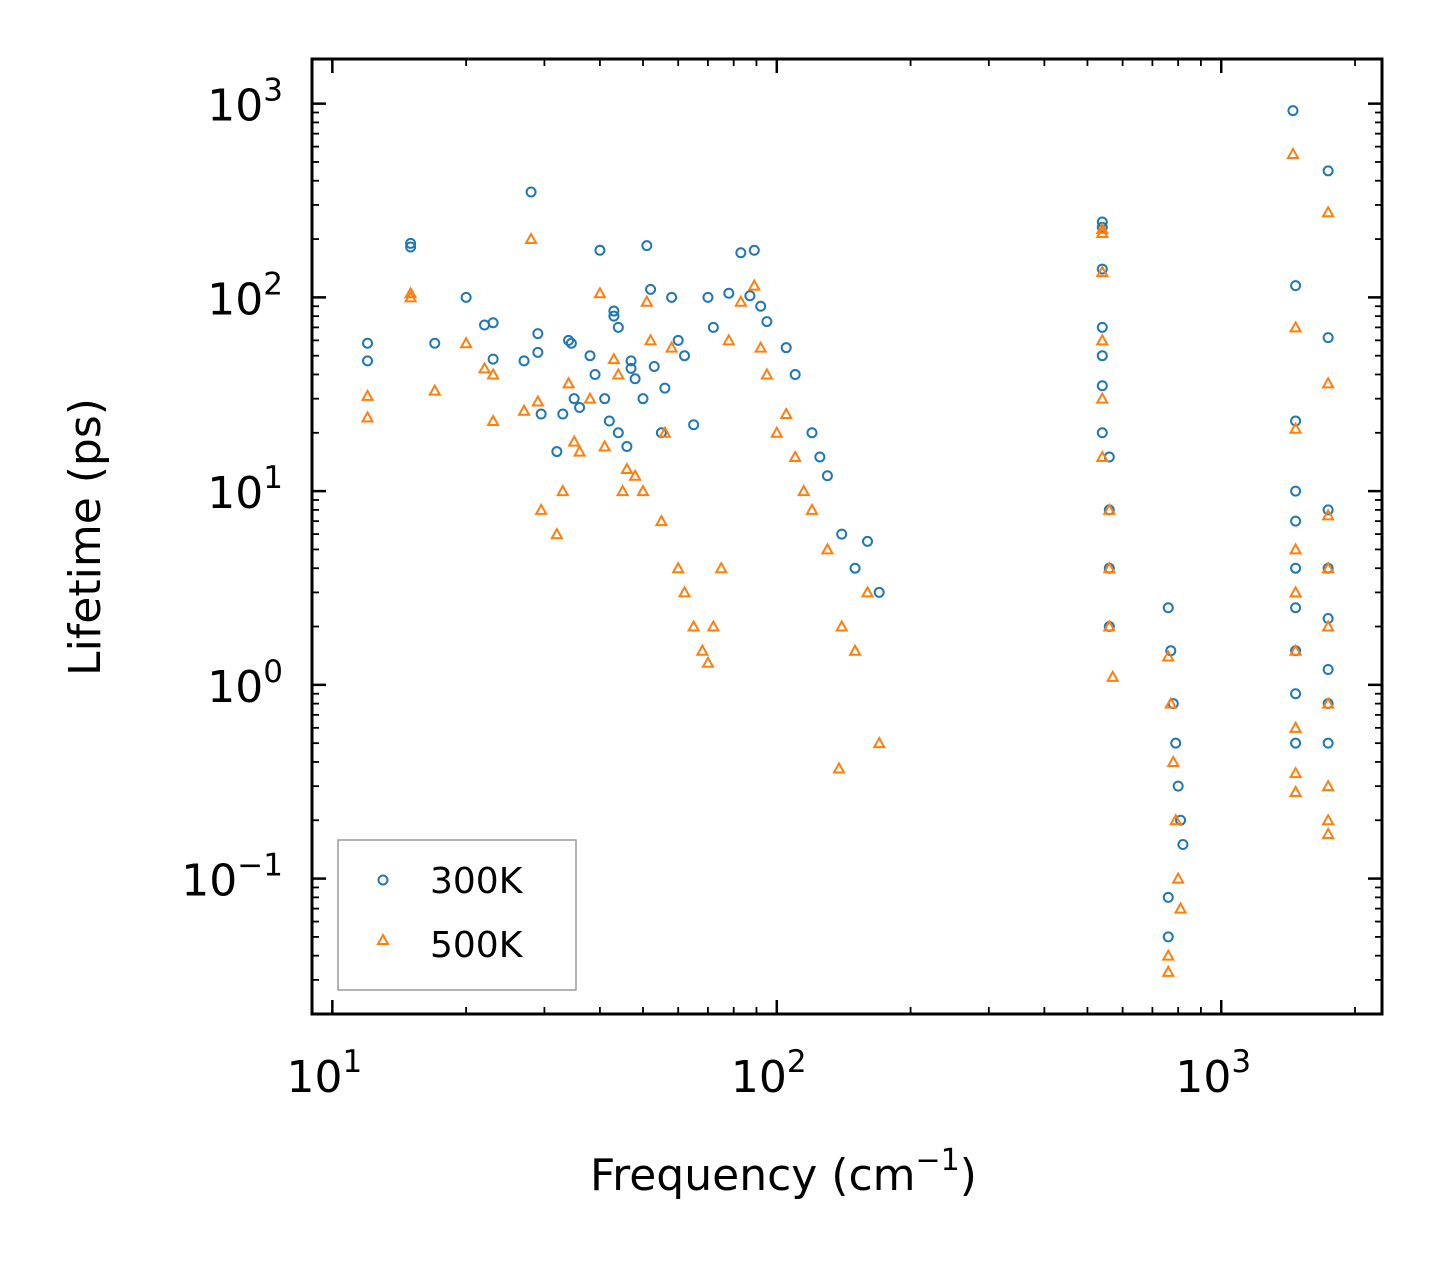 The width and height of the screenshot is (1442, 1265). Describe the element at coordinates (477, 881) in the screenshot. I see `legend-label-300k: 300K` at that location.